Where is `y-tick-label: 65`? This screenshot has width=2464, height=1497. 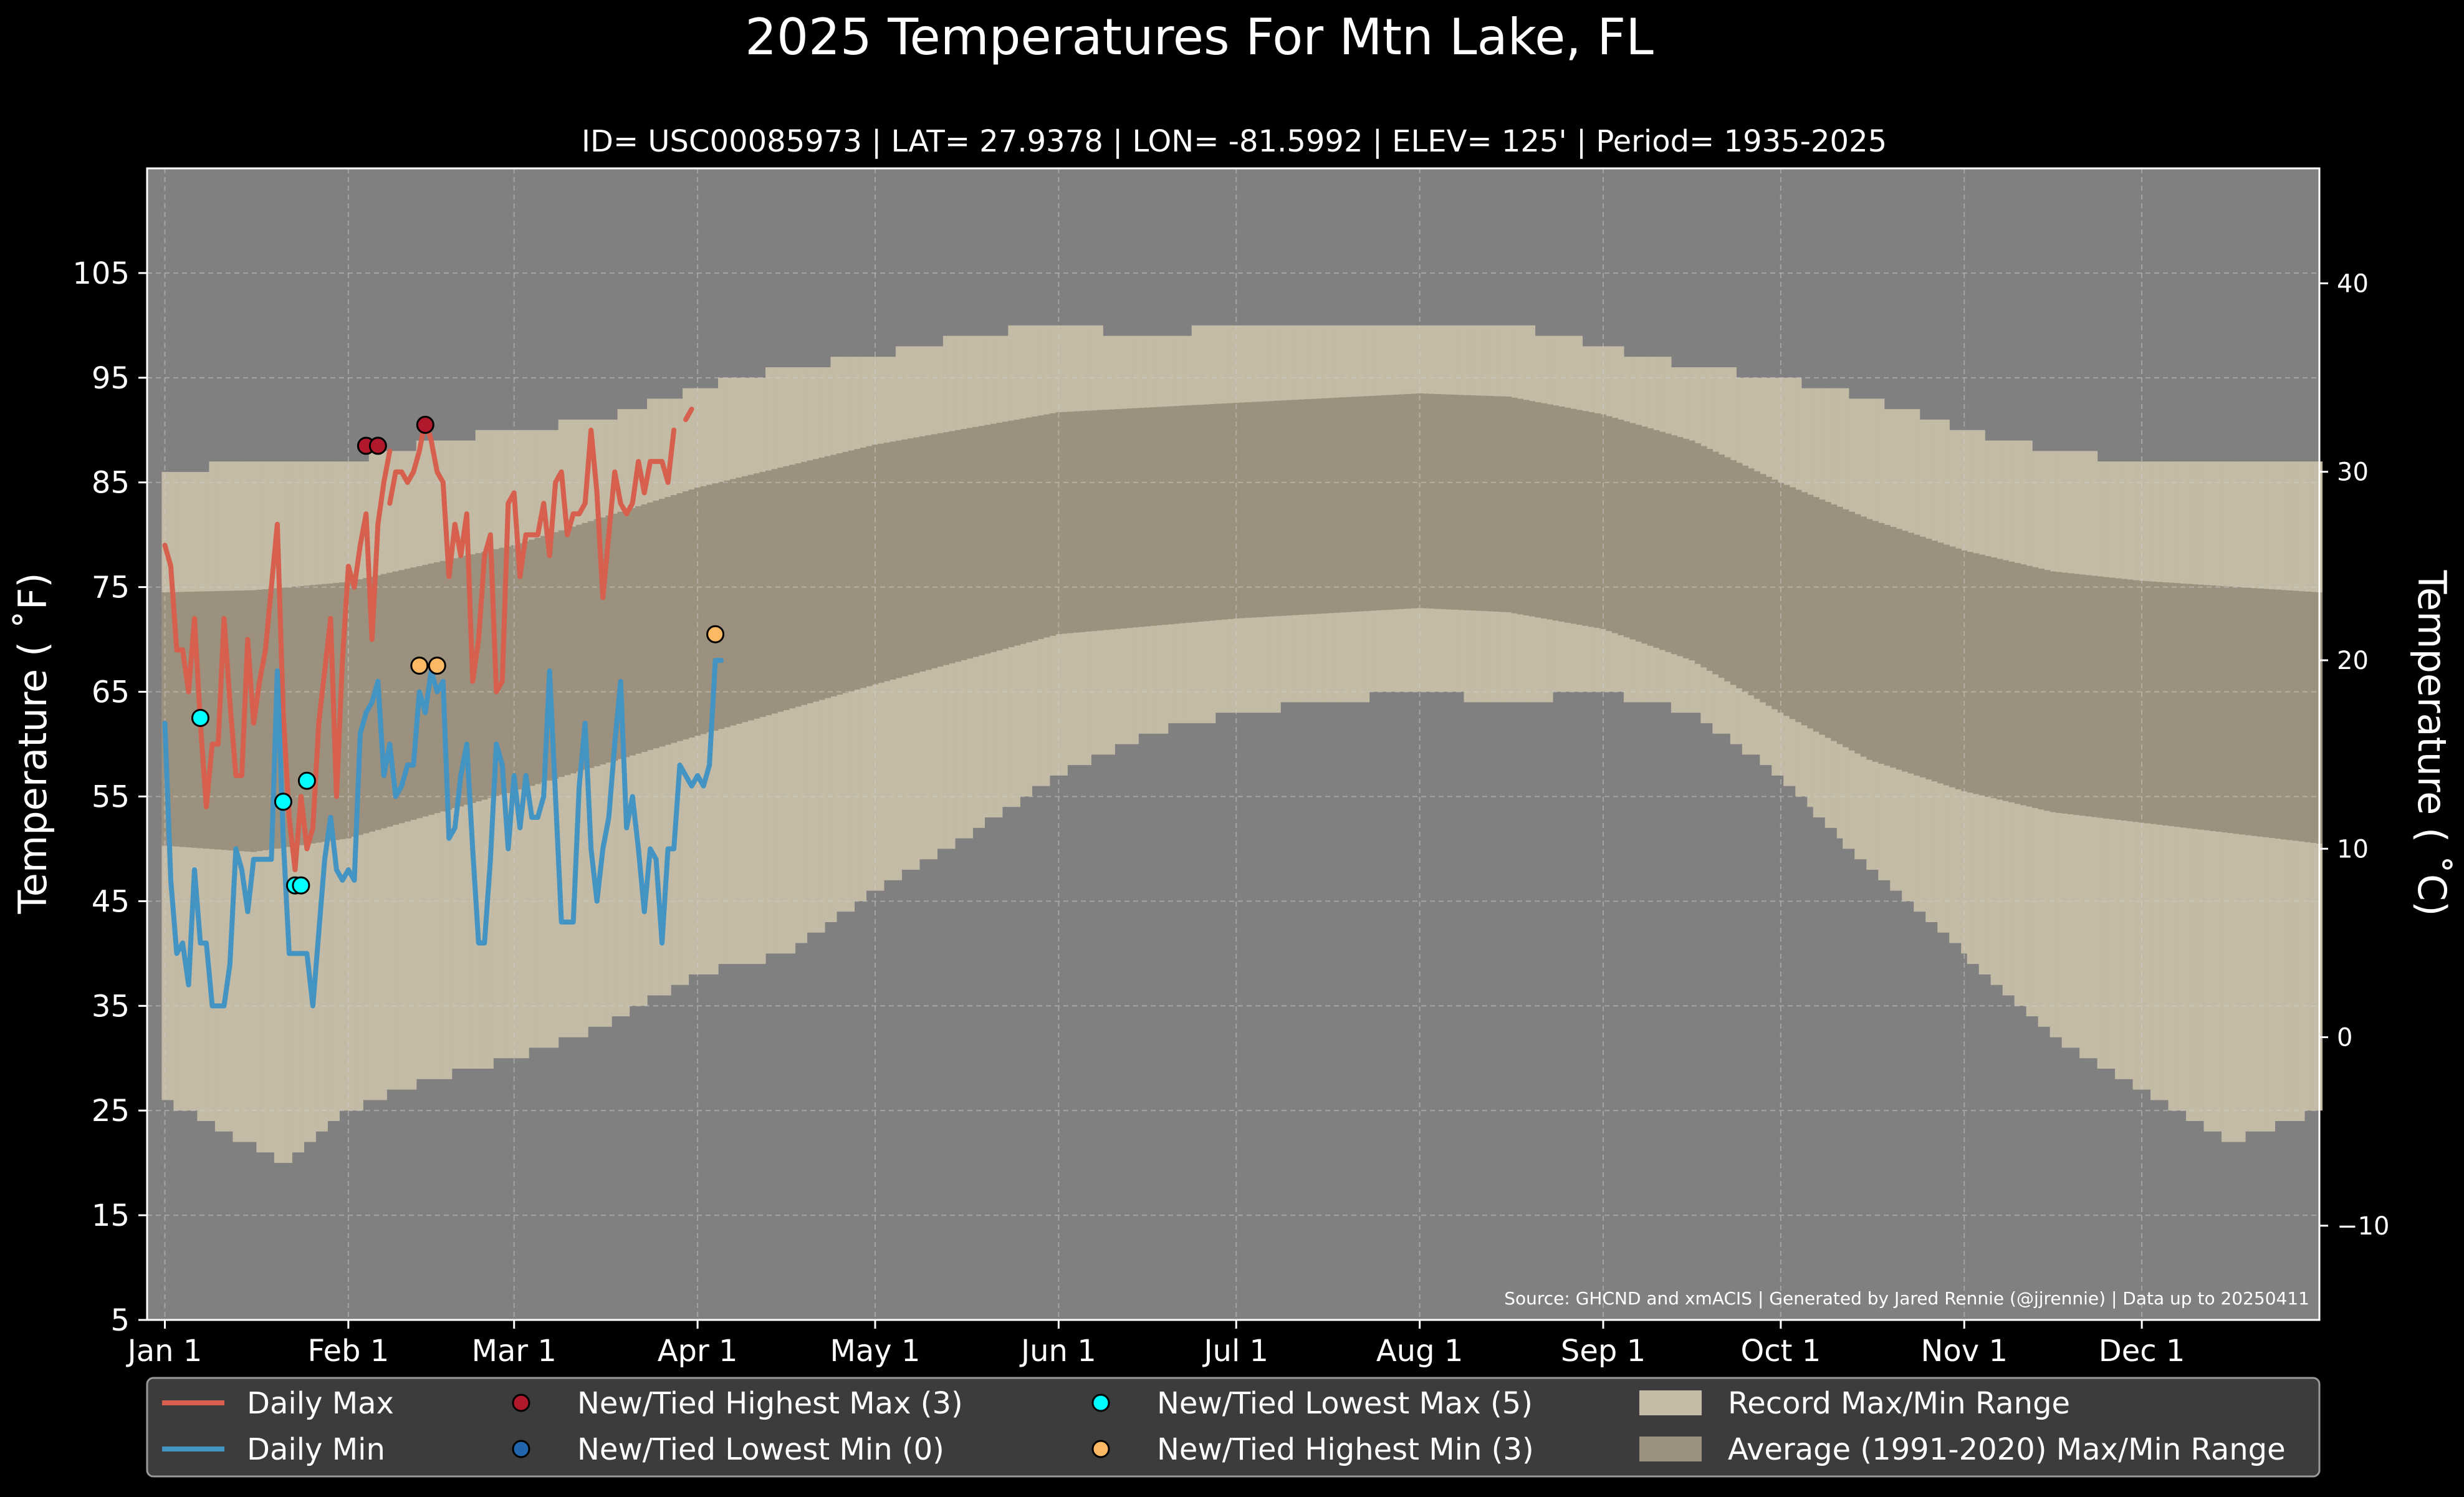
y-tick-label: 65 is located at coordinates (111, 692).